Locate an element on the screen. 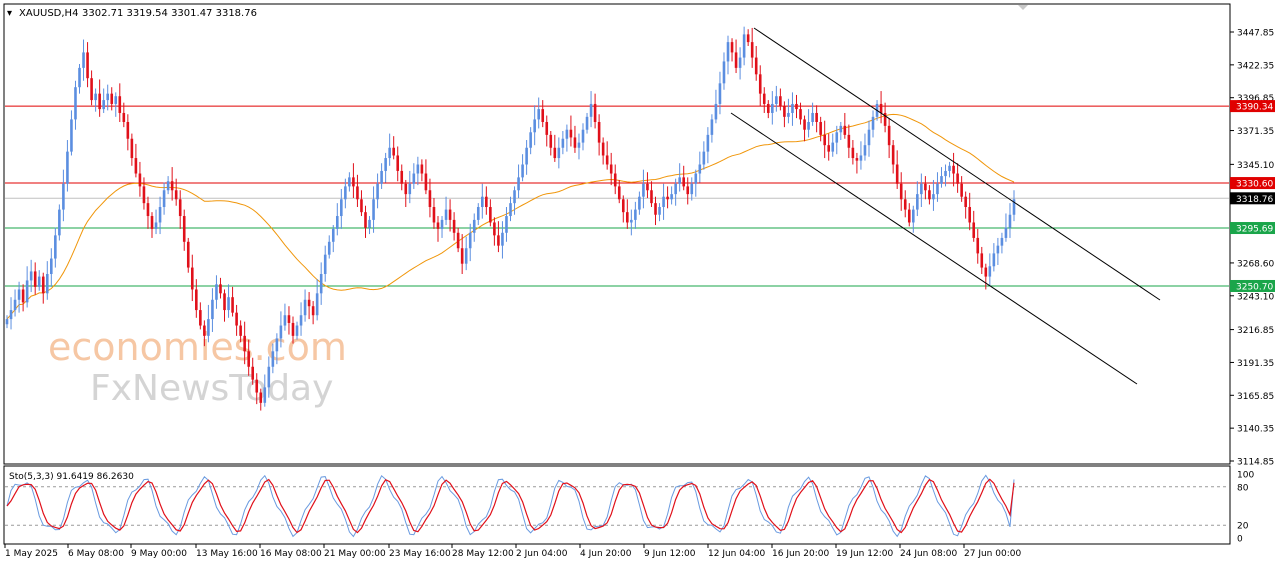 The height and width of the screenshot is (571, 1280). time-tick-label: 16 Jun 20:00 is located at coordinates (800, 554).